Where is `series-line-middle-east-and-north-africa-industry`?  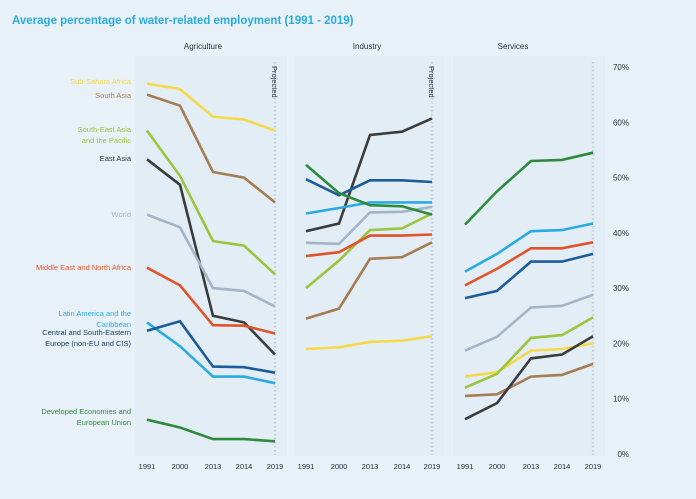
series-line-middle-east-and-north-africa-industry is located at coordinates (369, 245).